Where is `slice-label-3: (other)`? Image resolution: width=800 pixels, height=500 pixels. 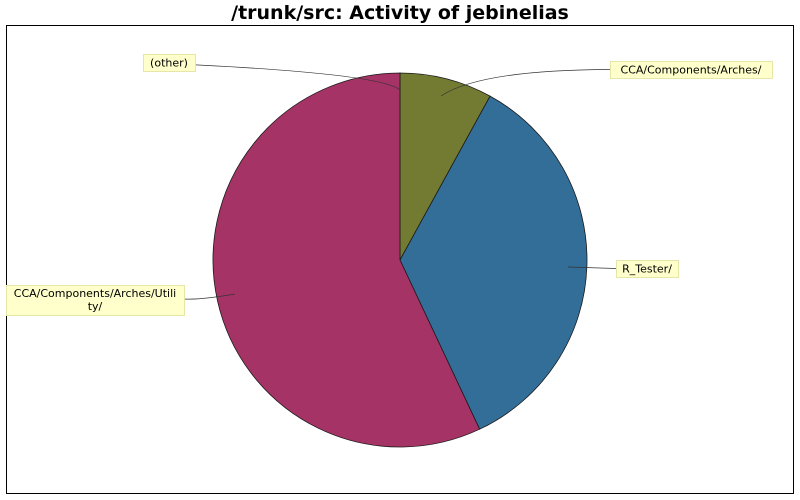 slice-label-3: (other) is located at coordinates (169, 63).